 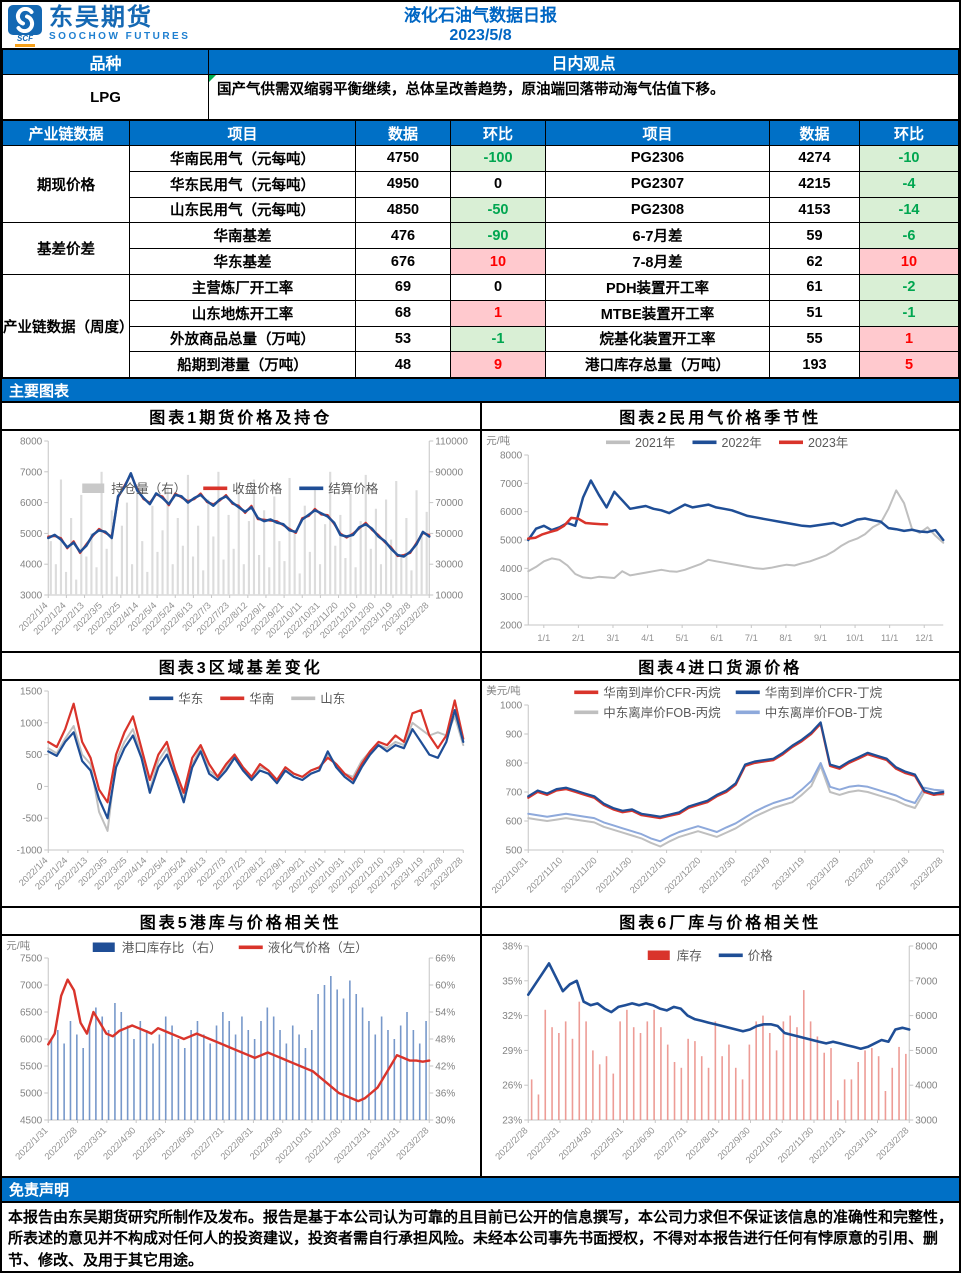 What do you see at coordinates (257, 488) in the screenshot?
I see `svg-text: 收盘价格` at bounding box center [257, 488].